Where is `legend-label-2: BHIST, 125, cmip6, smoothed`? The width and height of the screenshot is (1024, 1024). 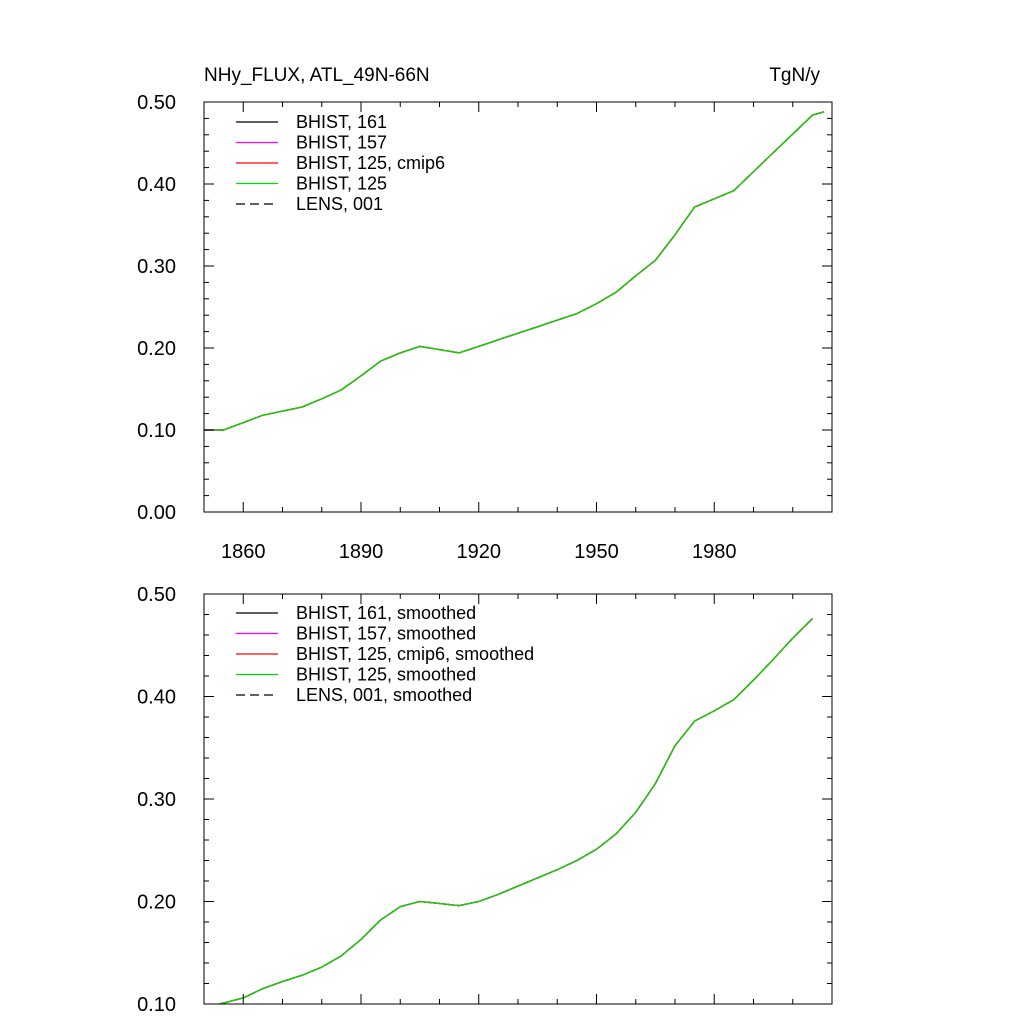 legend-label-2: BHIST, 125, cmip6, smoothed is located at coordinates (415, 654).